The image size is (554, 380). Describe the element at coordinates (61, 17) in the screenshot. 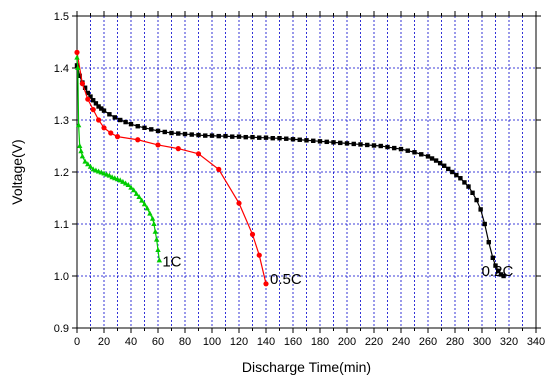

I see `y-tick-label: 1.5` at that location.